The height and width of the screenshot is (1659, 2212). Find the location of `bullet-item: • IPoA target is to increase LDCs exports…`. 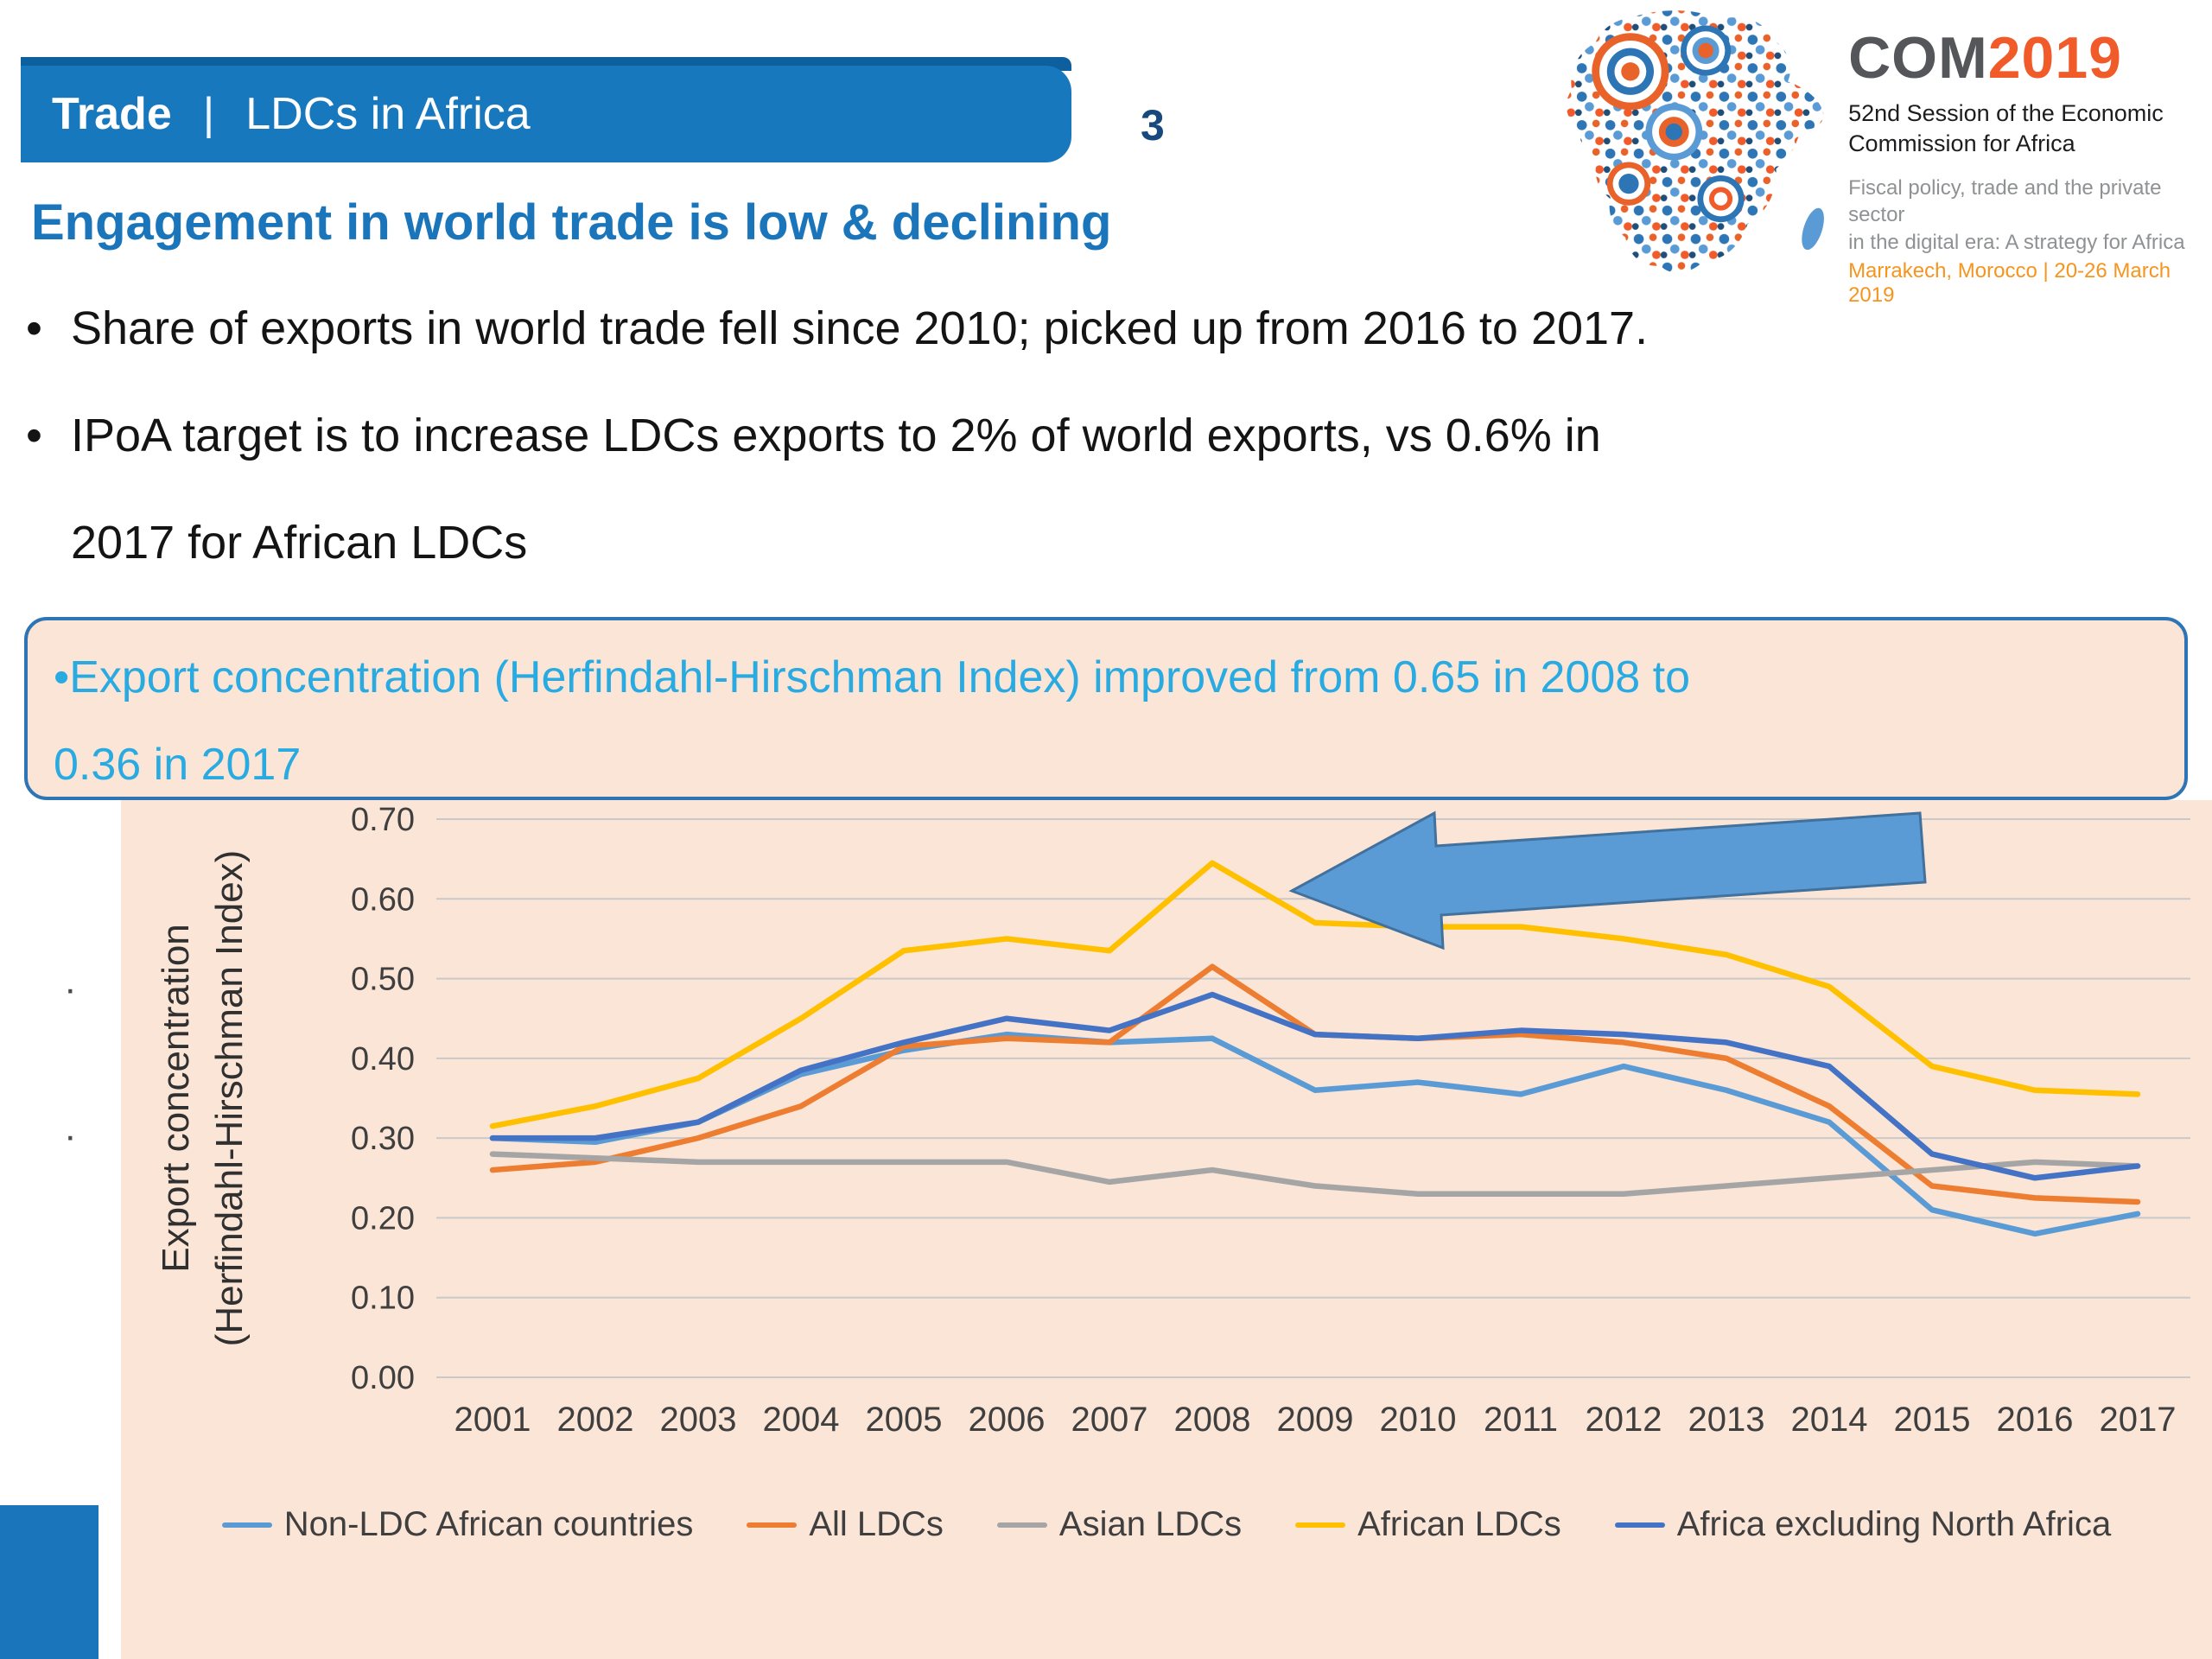

bullet-item: • IPoA target is to increase LDCs exports… is located at coordinates (1108, 489).